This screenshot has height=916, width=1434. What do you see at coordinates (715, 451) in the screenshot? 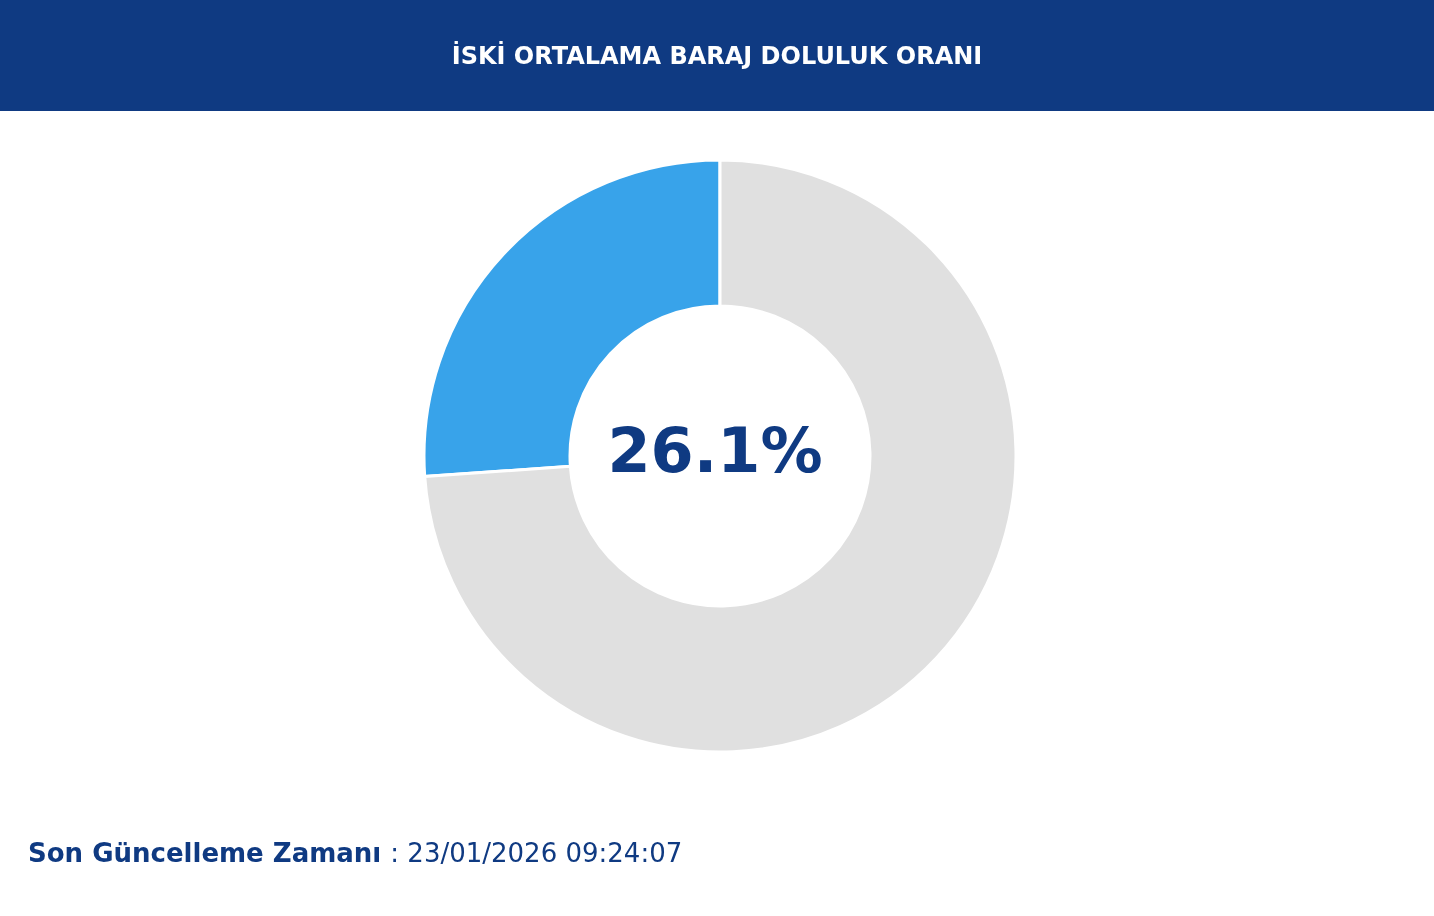
I see `data-label: 26.1%` at bounding box center [715, 451].